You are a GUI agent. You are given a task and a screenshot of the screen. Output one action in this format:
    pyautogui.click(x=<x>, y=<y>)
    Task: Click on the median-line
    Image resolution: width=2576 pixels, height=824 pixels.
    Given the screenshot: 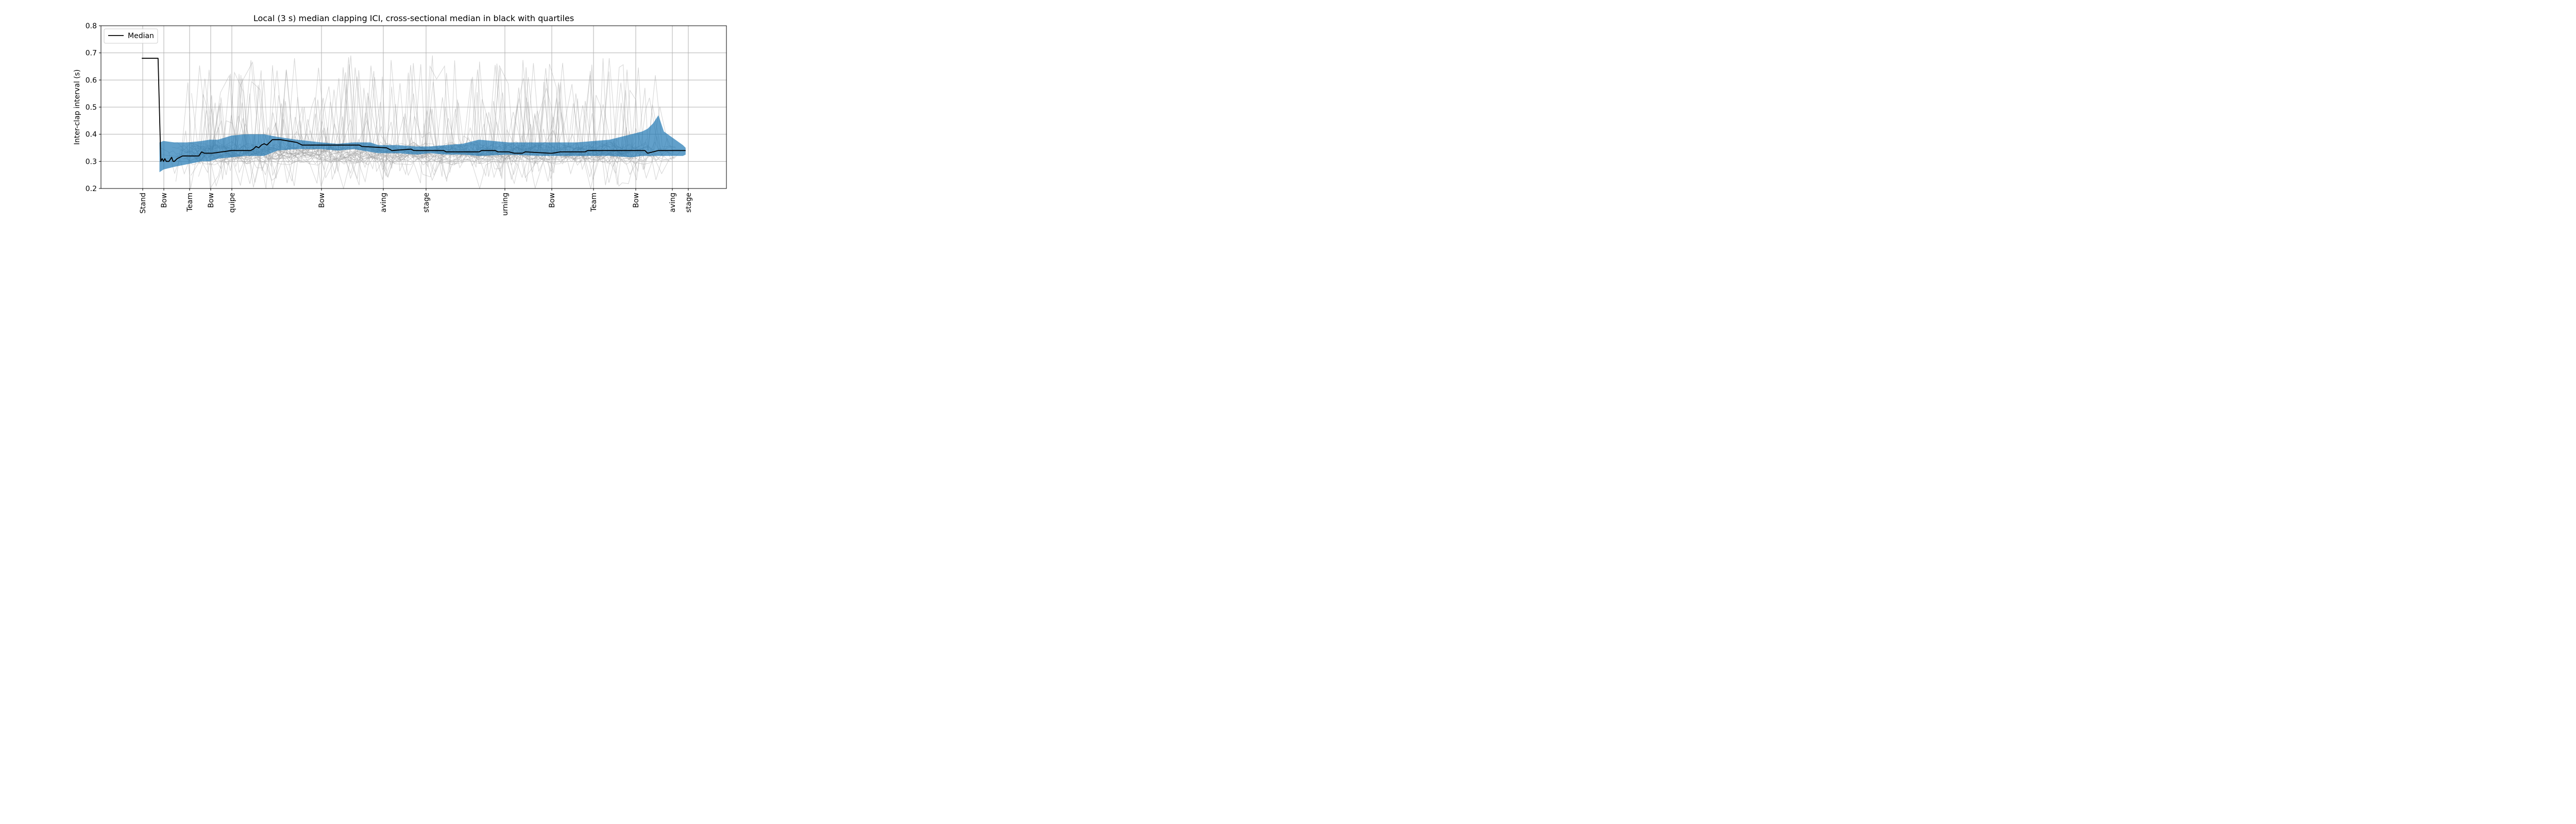 What is the action you would take?
    pyautogui.click(x=414, y=110)
    